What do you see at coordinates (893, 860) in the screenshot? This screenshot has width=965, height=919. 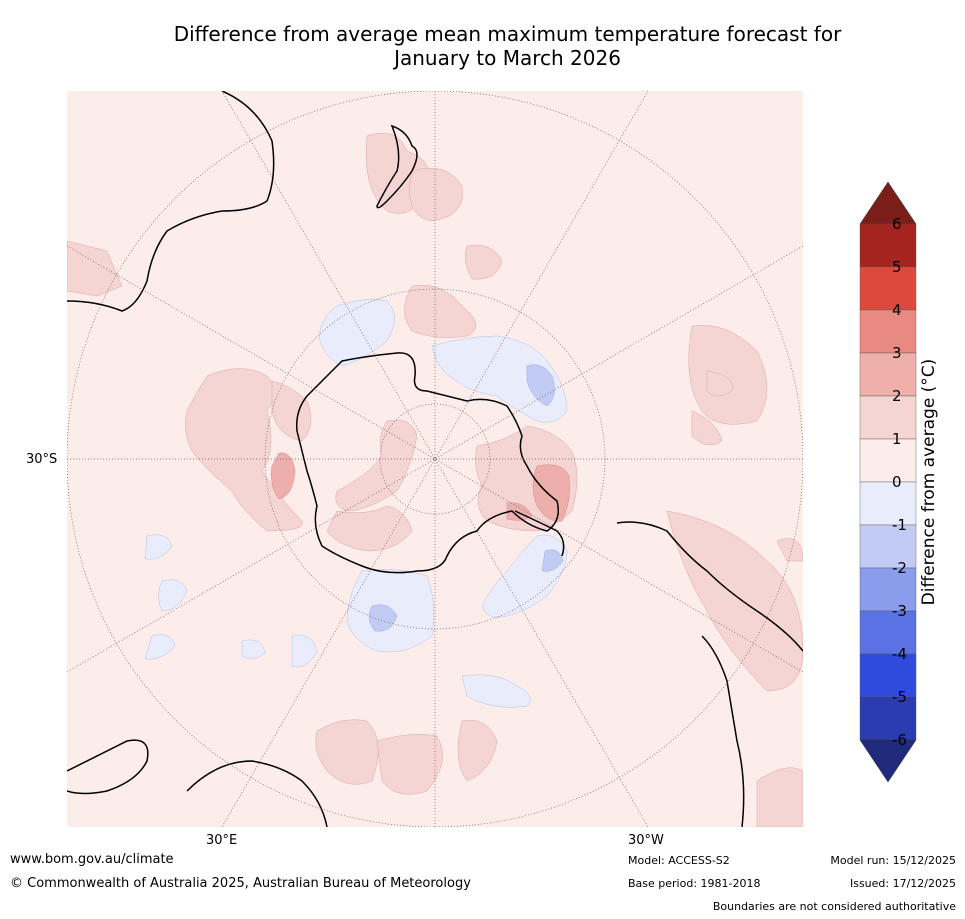 I see `footer-model-run: Model run: 15/12/2025` at bounding box center [893, 860].